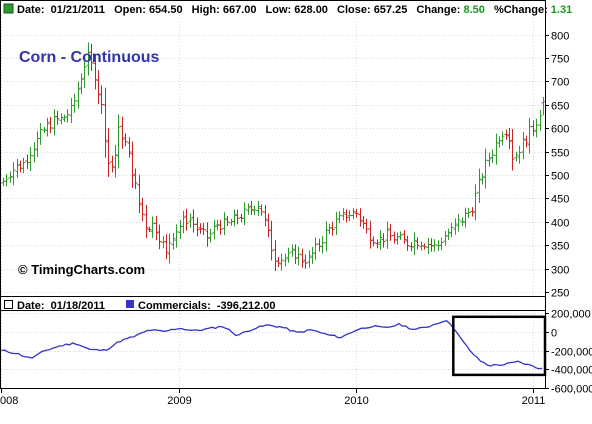  Describe the element at coordinates (560, 294) in the screenshot. I see `price-y-tick-label: 250` at that location.